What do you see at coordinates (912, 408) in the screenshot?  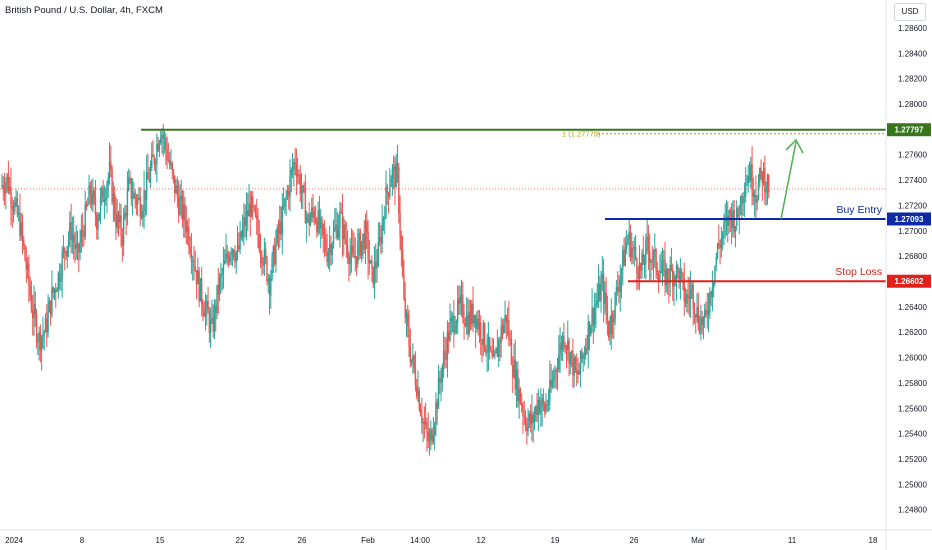 I see `price-tick-label: 1.25600` at bounding box center [912, 408].